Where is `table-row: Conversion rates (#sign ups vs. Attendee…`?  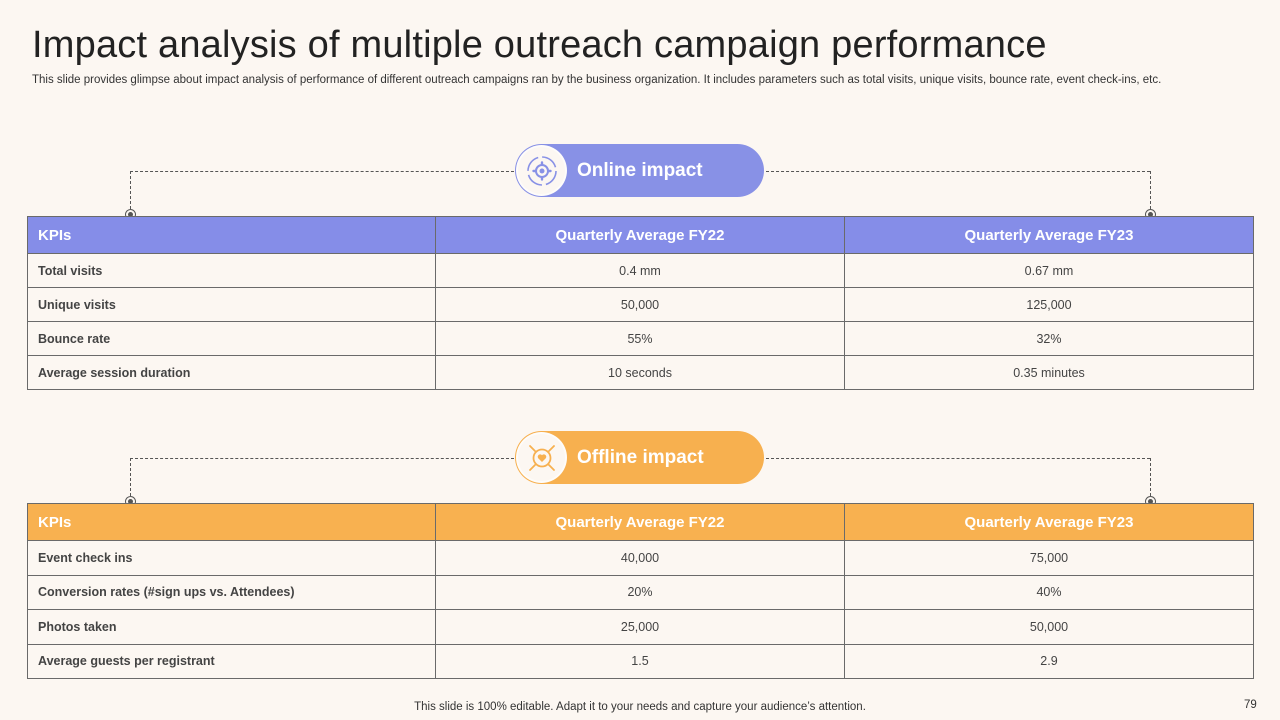
table-row: Conversion rates (#sign ups vs. Attendee… is located at coordinates (640, 592).